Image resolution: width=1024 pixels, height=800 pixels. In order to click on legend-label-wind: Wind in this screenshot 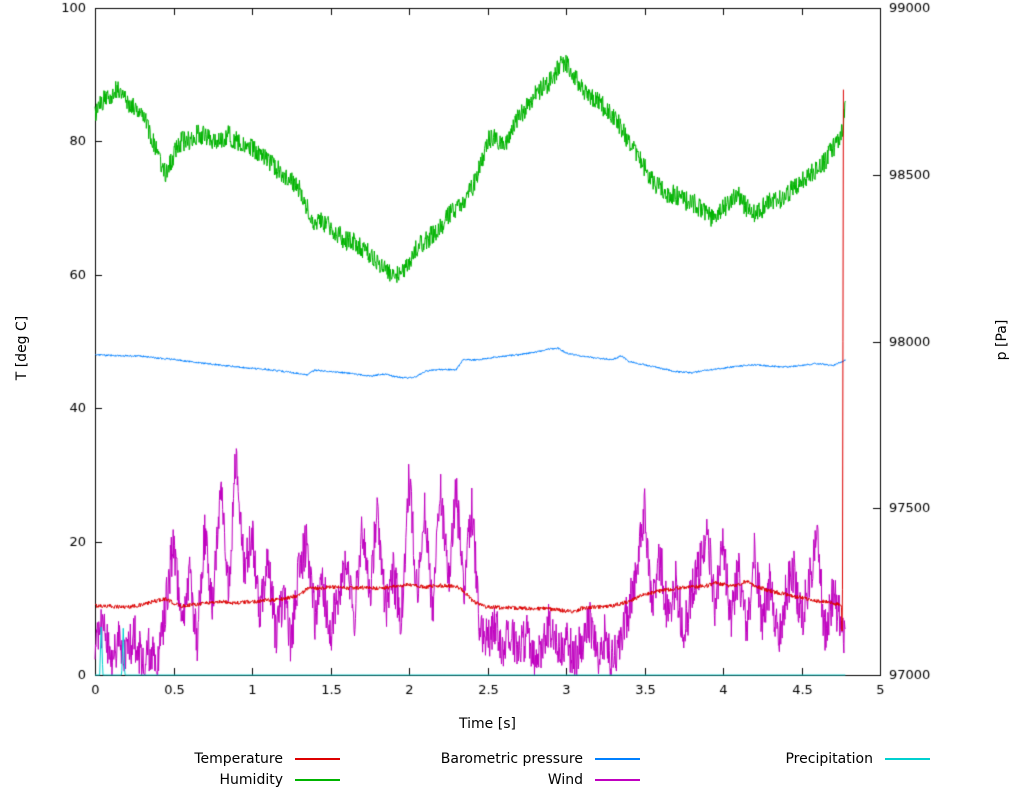, I will do `click(565, 779)`.